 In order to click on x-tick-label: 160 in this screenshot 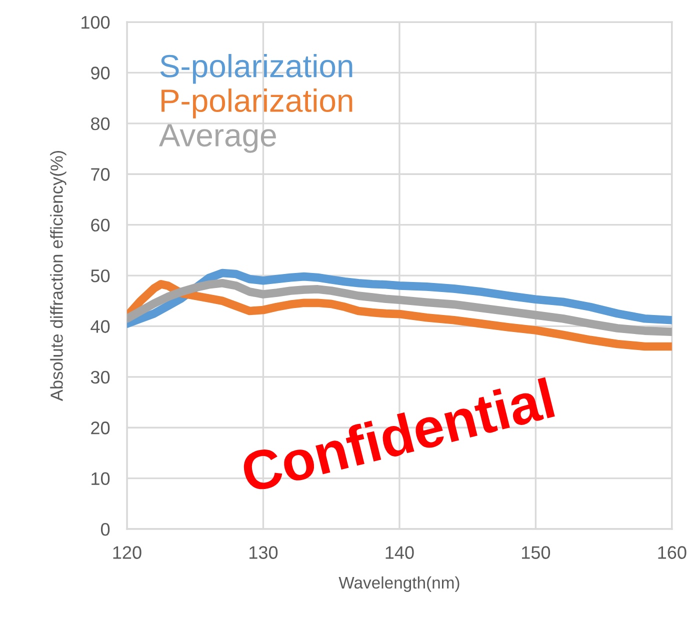, I will do `click(672, 552)`.